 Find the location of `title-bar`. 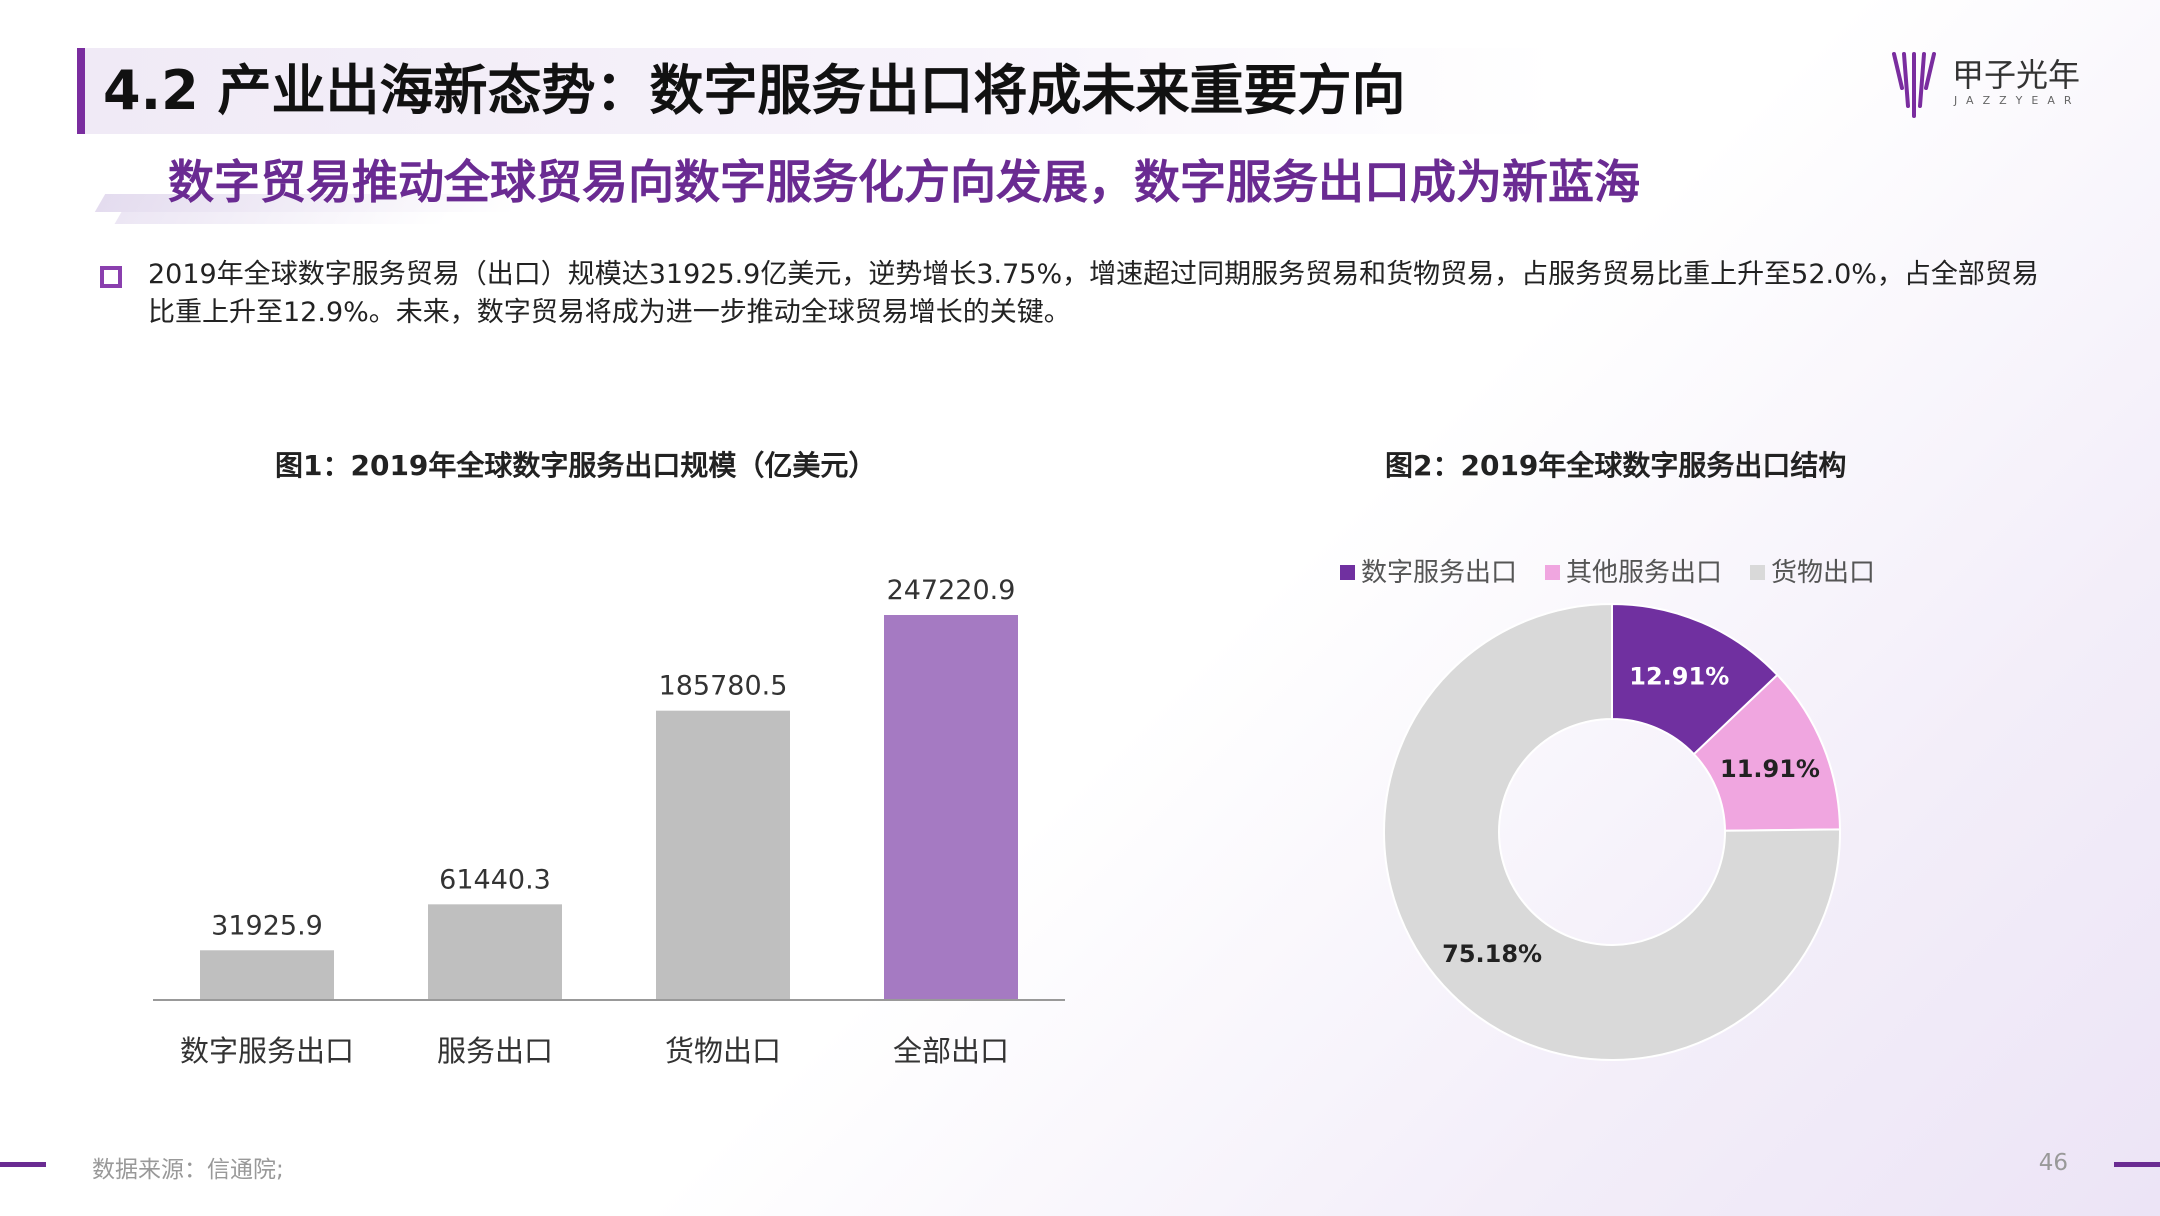

title-bar is located at coordinates (817, 91).